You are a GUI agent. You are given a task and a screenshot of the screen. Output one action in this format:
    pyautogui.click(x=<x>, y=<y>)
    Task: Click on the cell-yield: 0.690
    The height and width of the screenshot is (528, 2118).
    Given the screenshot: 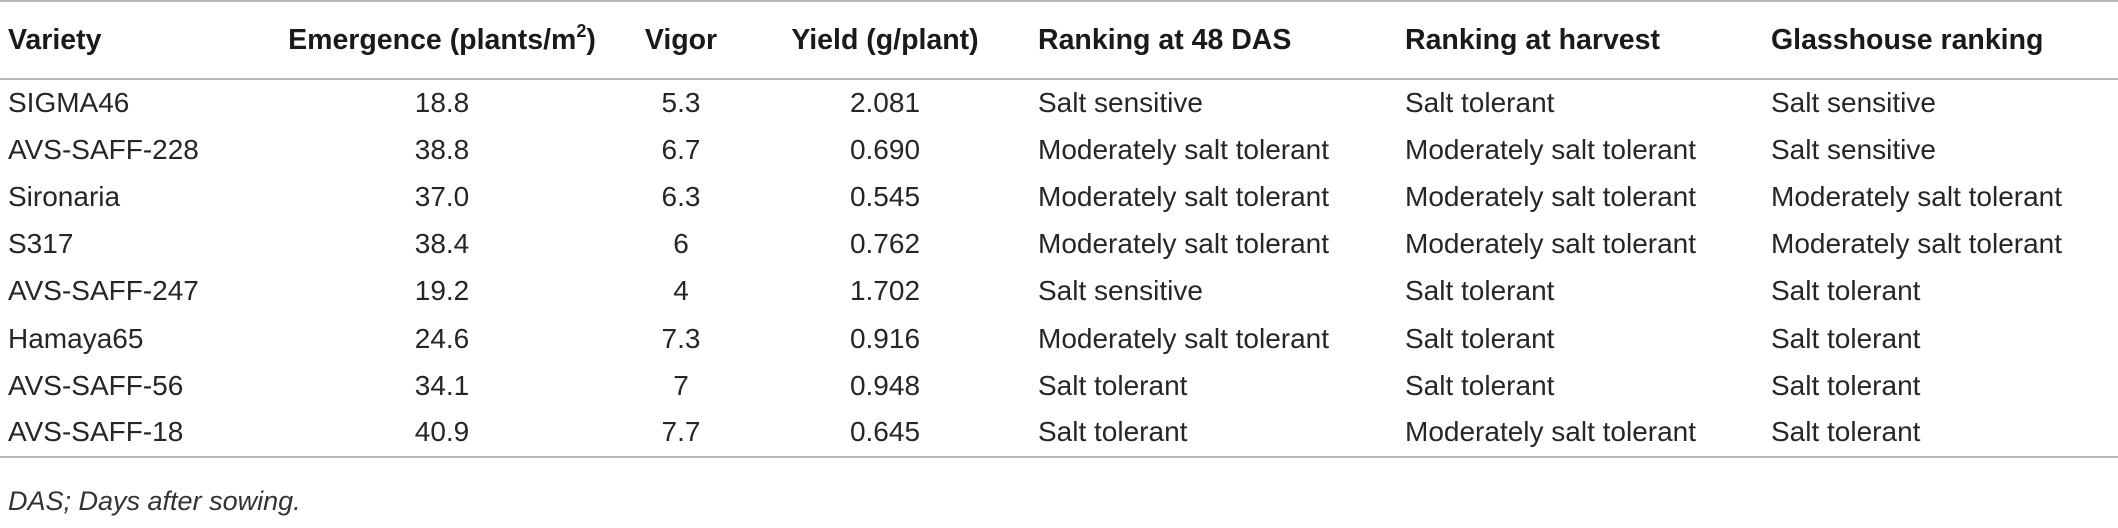 What is the action you would take?
    pyautogui.click(x=885, y=149)
    